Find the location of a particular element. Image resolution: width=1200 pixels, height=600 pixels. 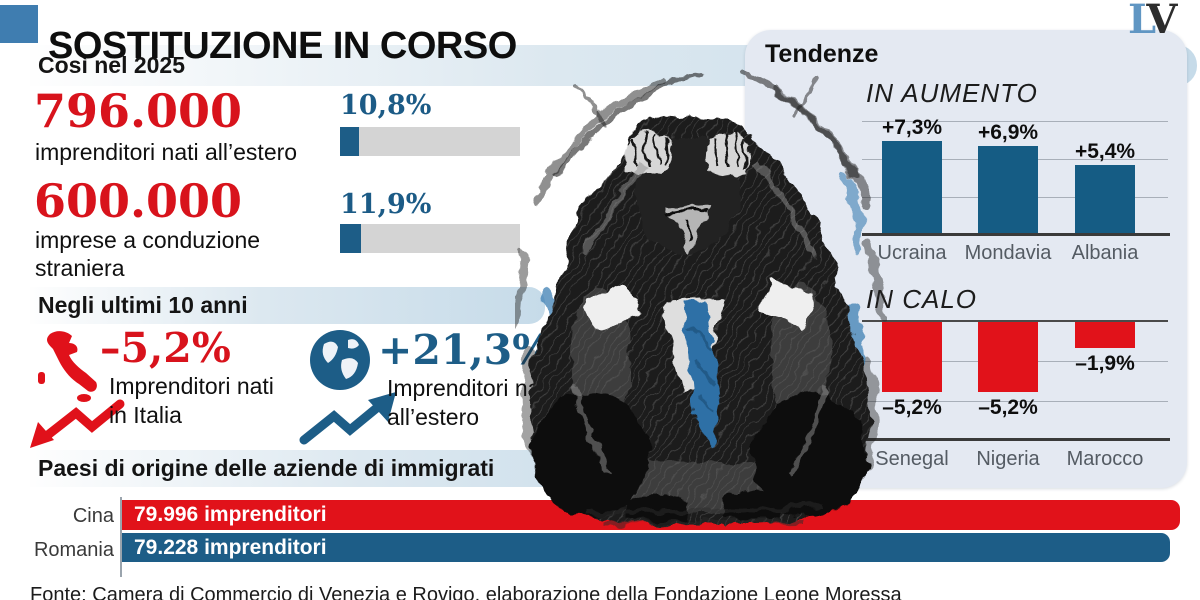

country-label-cina: Cina is located at coordinates (93, 516).